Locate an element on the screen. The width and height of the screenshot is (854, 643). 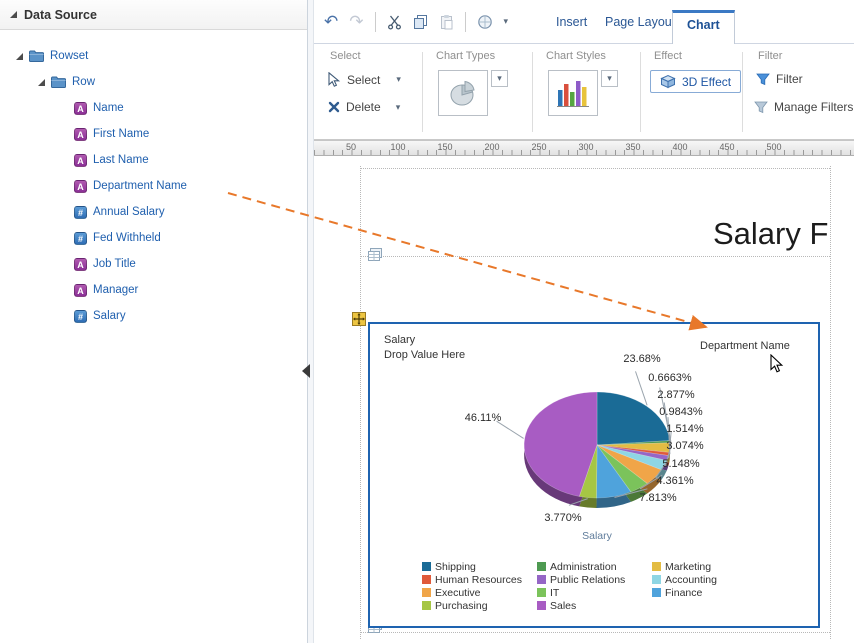
legend-item: Shipping is located at coordinates (479, 566).